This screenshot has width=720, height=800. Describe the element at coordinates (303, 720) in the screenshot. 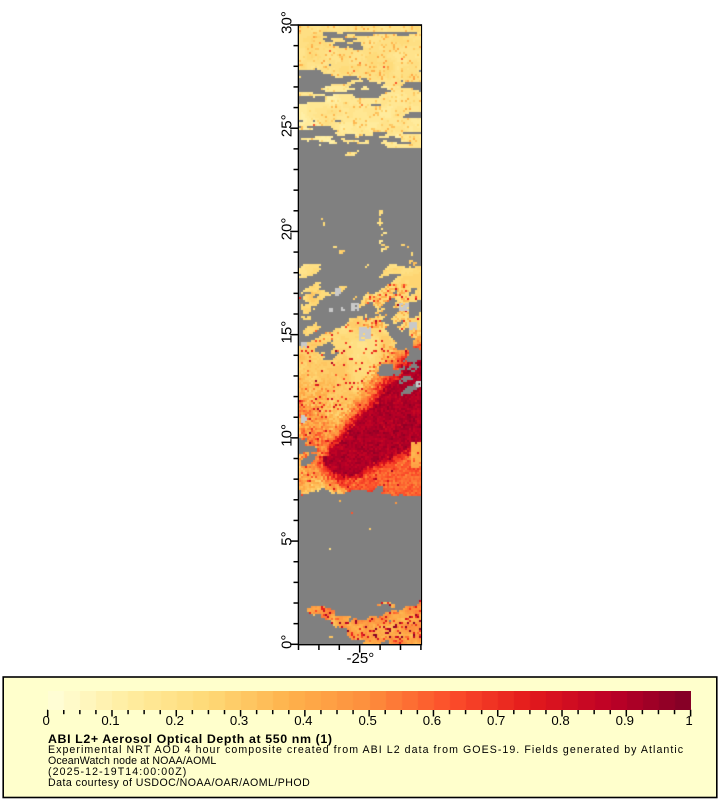

I see `svg-text: 0.4` at that location.